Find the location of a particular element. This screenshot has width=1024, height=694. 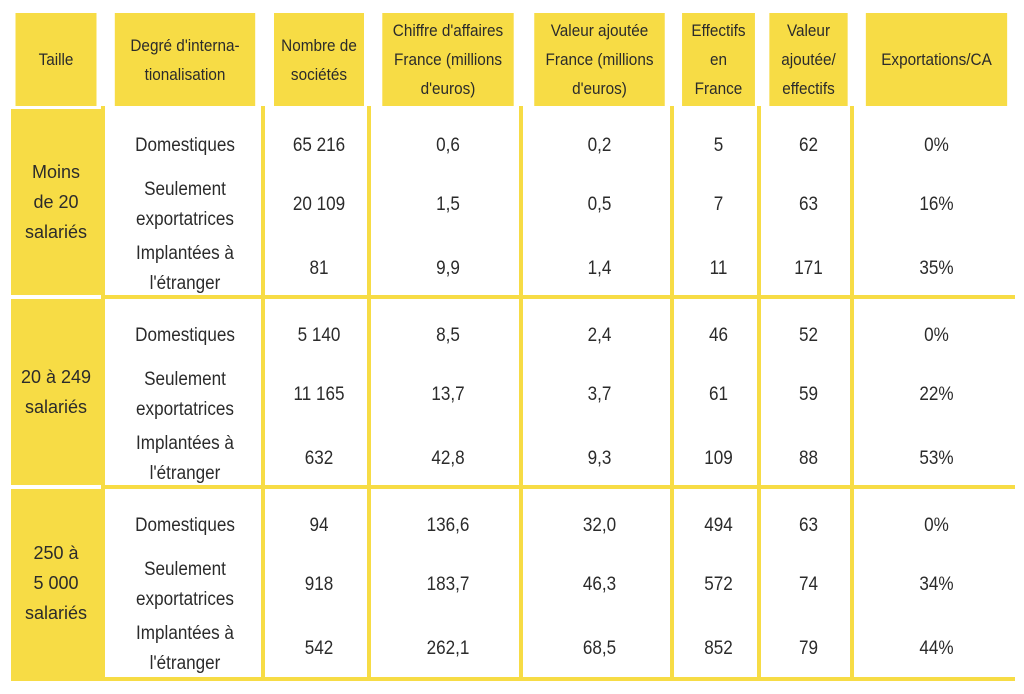

header-taille: Taille is located at coordinates (56, 59).